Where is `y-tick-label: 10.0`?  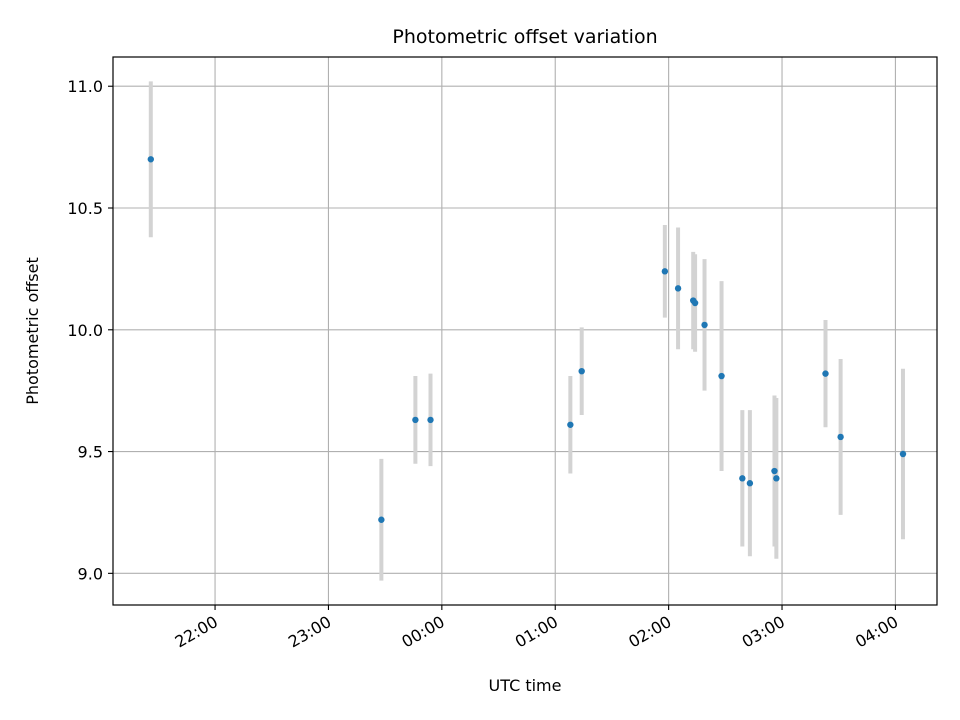
y-tick-label: 10.0 is located at coordinates (85, 330).